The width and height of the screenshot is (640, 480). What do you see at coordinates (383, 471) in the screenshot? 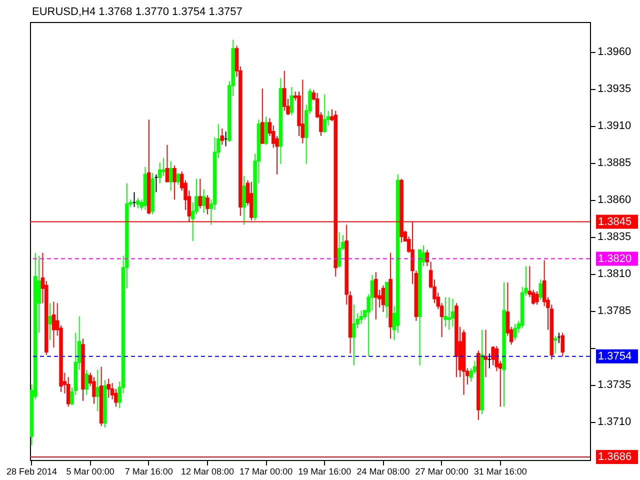
I see `x-tick-label: 24 Mar 08:00` at bounding box center [383, 471].